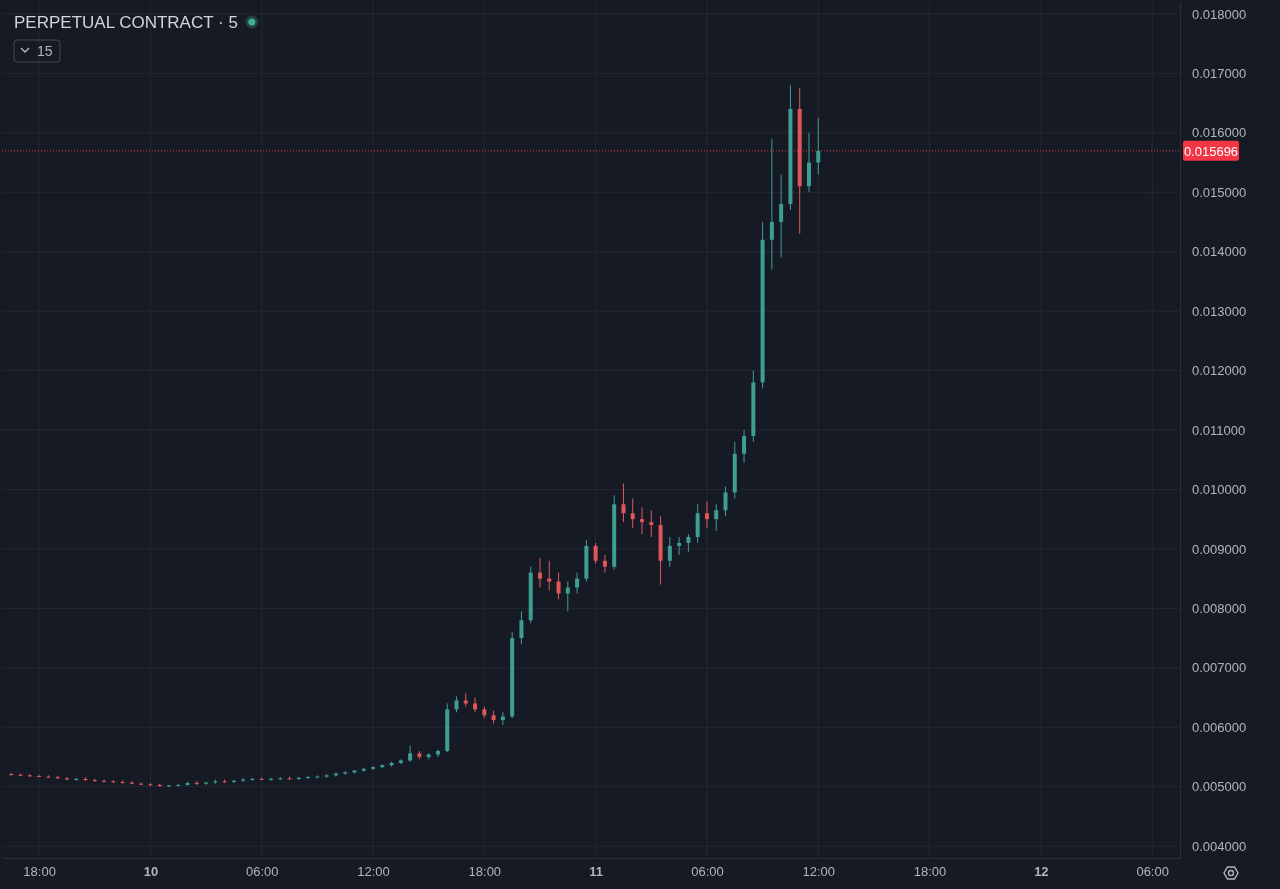 Image resolution: width=1280 pixels, height=889 pixels. What do you see at coordinates (151, 872) in the screenshot?
I see `x-tick-label: 10` at bounding box center [151, 872].